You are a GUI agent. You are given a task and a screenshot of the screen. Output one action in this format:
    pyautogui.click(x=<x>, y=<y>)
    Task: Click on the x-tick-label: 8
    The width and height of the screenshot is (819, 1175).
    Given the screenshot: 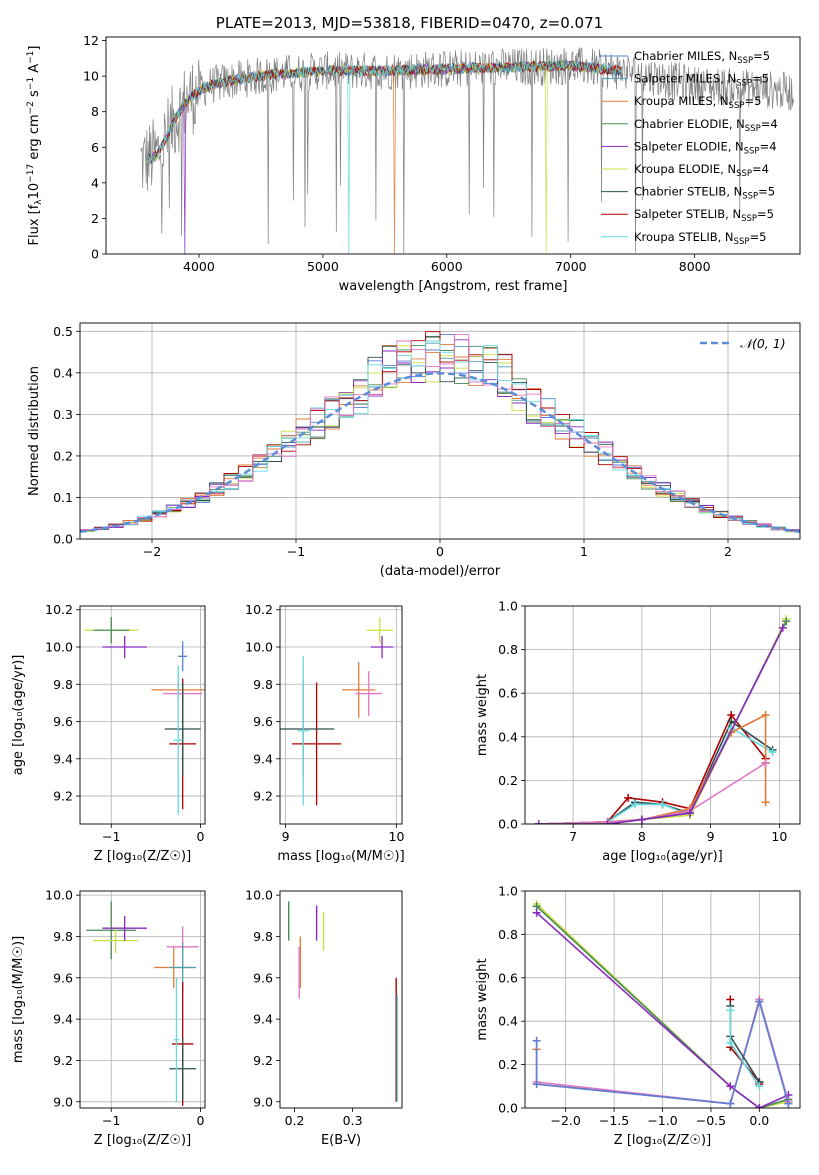 What is the action you would take?
    pyautogui.click(x=642, y=836)
    